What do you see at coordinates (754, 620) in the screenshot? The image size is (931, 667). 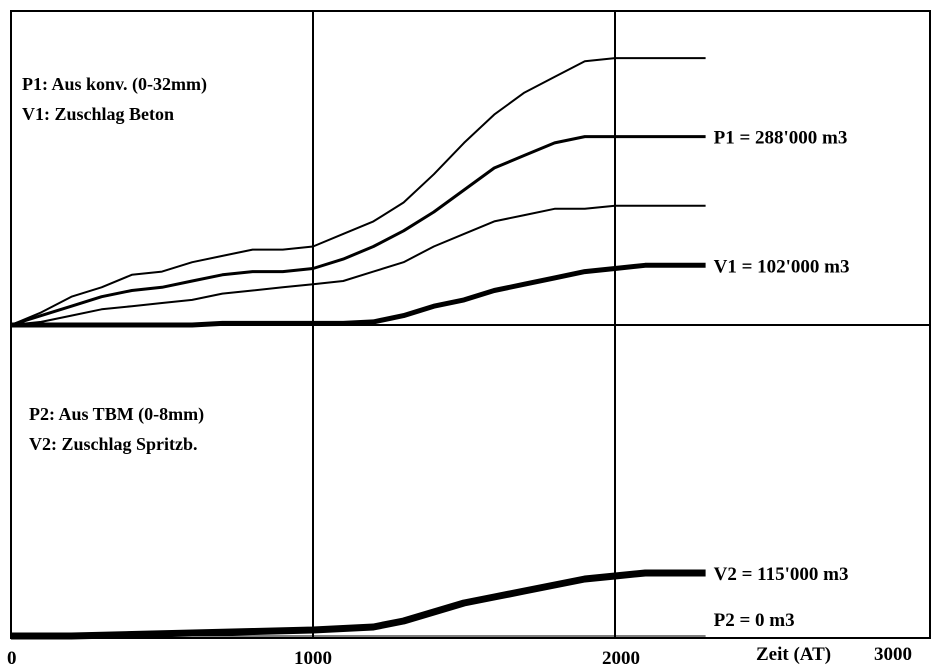 I see `series-label: P2 = 0 m3` at bounding box center [754, 620].